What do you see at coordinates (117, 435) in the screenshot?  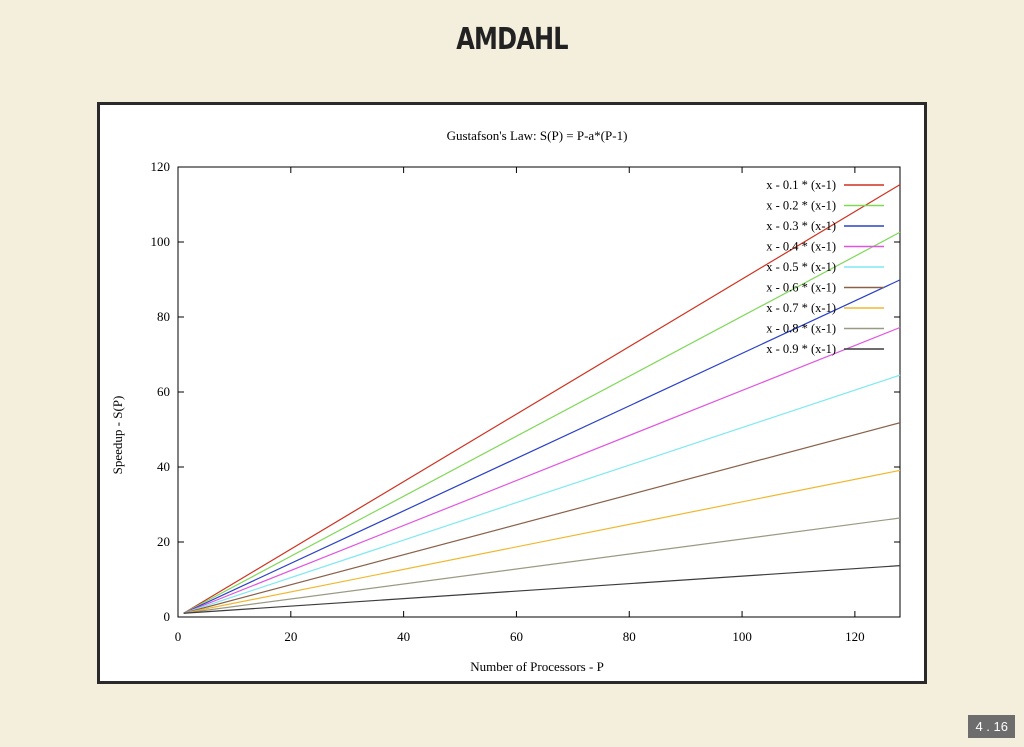 I see `y-axis-label: Speedup - S(P)` at bounding box center [117, 435].